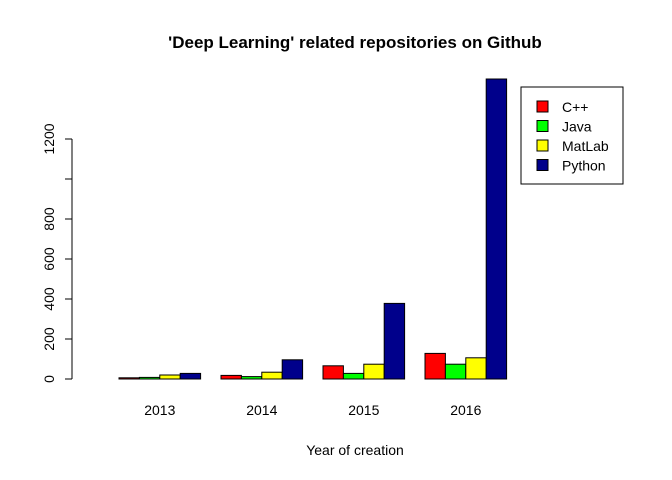 The width and height of the screenshot is (672, 480). Describe the element at coordinates (496, 229) in the screenshot. I see `bar-python-2016` at that location.